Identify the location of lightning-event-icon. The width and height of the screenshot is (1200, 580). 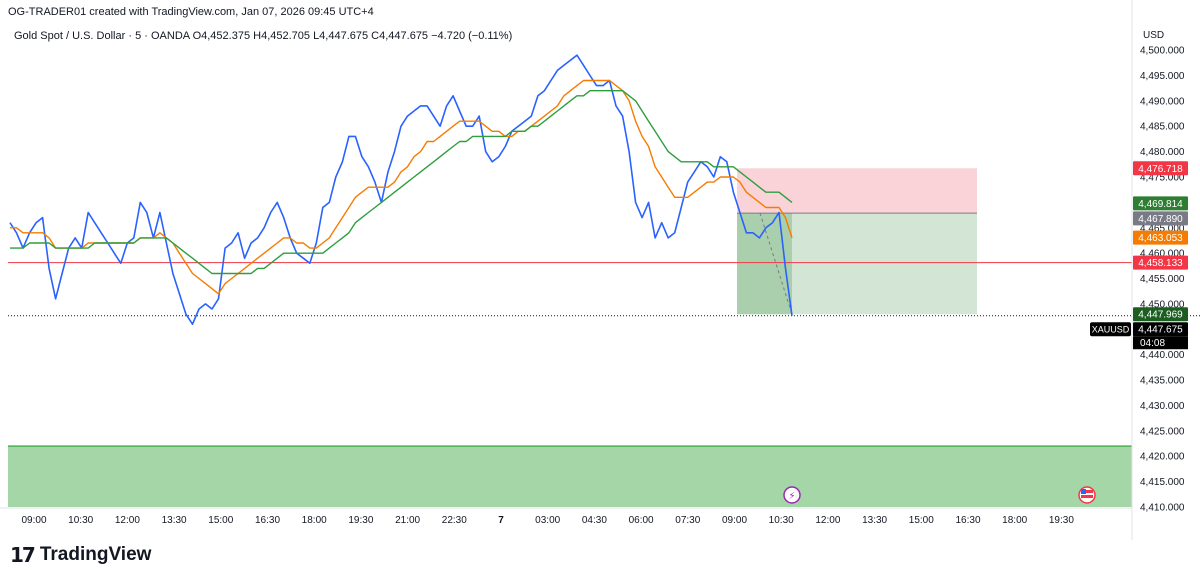
(792, 495).